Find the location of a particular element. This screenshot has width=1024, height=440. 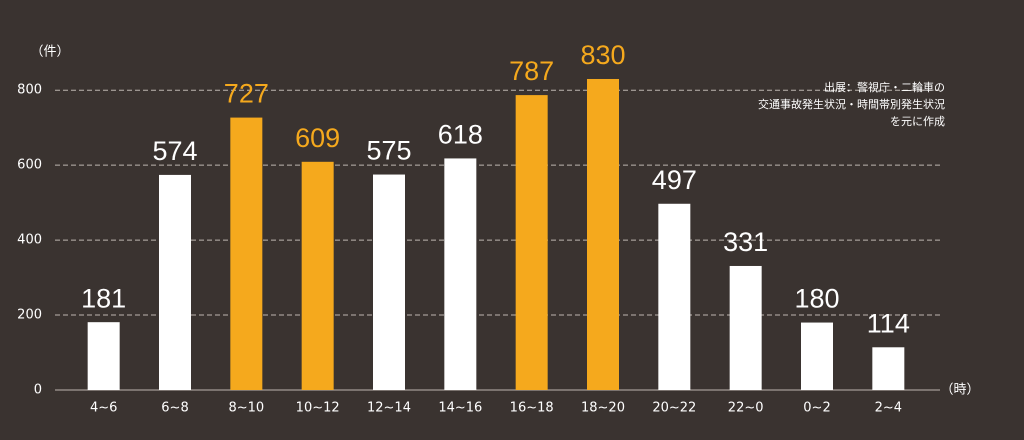

x-tick-label: 6~8 is located at coordinates (174, 408).